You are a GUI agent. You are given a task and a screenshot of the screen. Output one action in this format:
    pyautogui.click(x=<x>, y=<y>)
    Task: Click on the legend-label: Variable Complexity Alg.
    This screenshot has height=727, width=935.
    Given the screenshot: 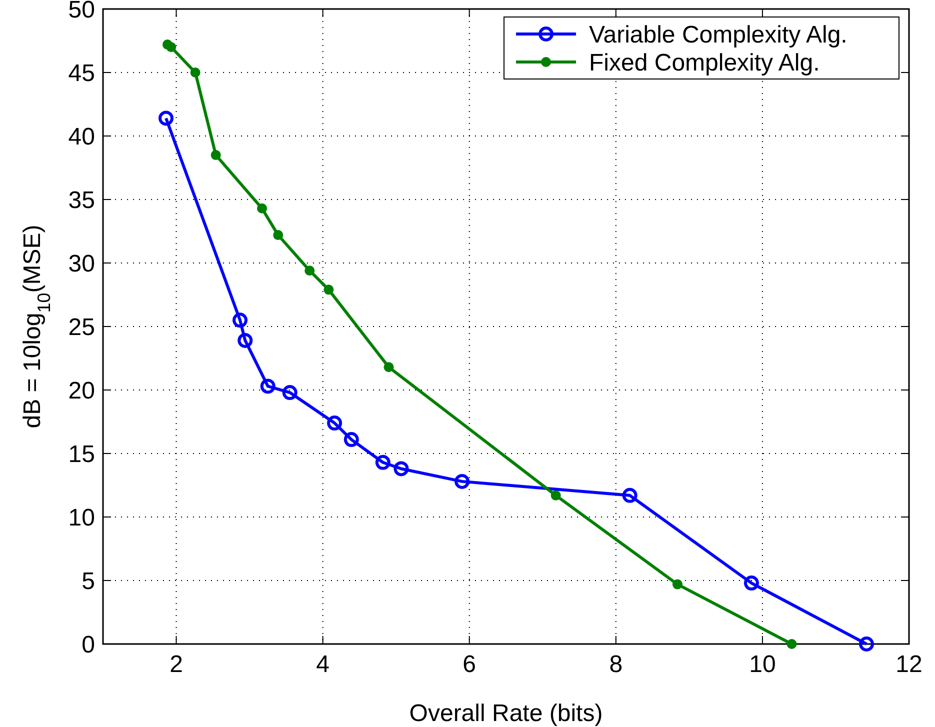 What is the action you would take?
    pyautogui.click(x=718, y=34)
    